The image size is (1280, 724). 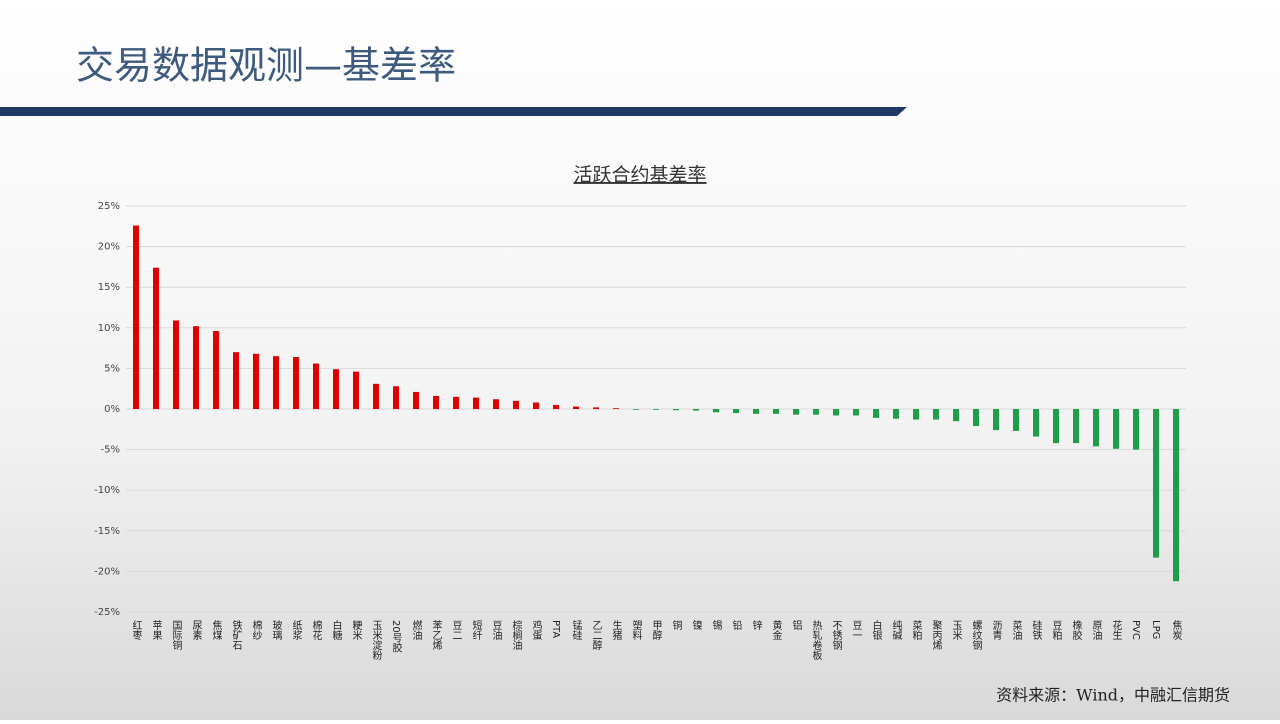 I want to click on header-bar, so click(x=453, y=111).